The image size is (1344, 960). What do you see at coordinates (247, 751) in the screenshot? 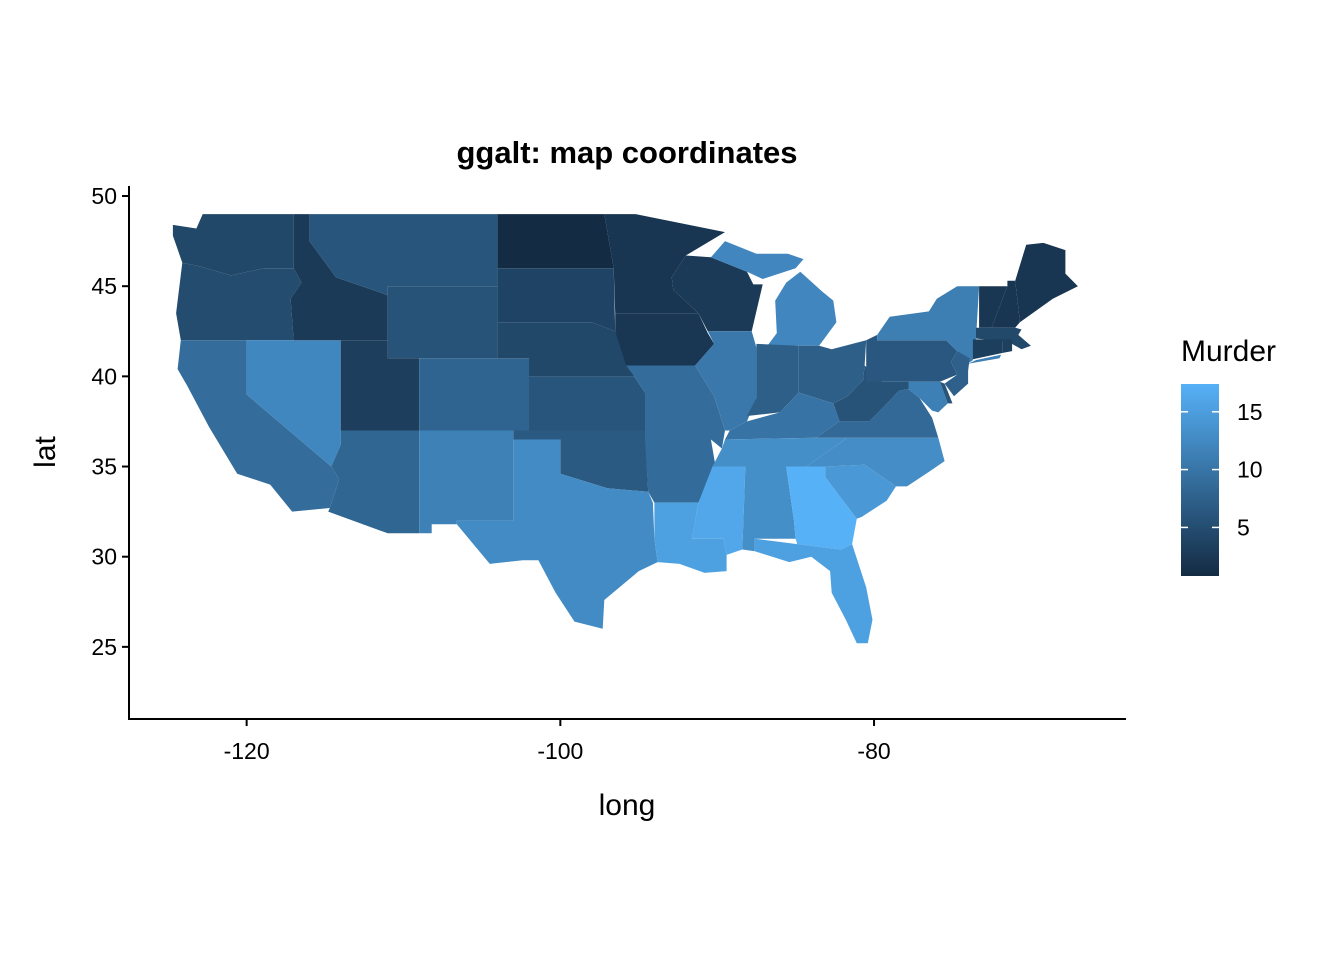
I see `x-tick-label: -120` at bounding box center [247, 751].